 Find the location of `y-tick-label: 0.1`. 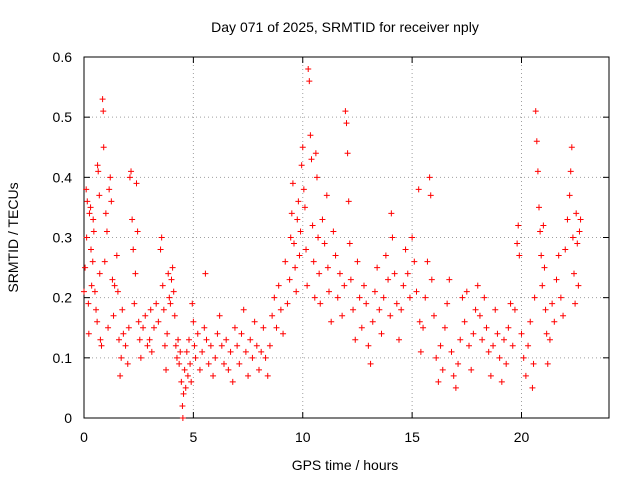

y-tick-label: 0.1 is located at coordinates (63, 358).